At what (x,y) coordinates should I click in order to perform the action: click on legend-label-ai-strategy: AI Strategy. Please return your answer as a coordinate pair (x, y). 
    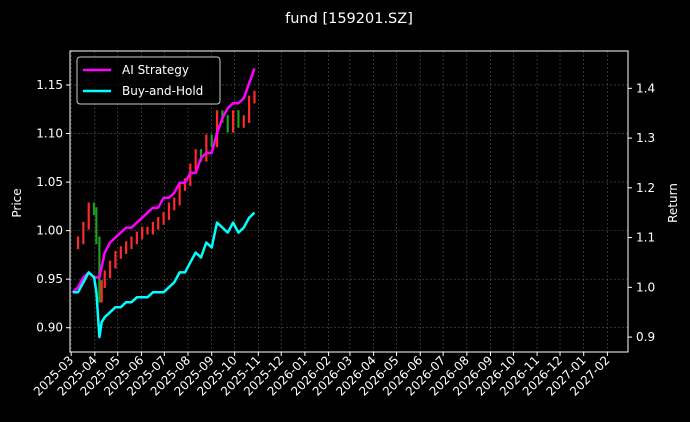
    Looking at the image, I should click on (155, 70).